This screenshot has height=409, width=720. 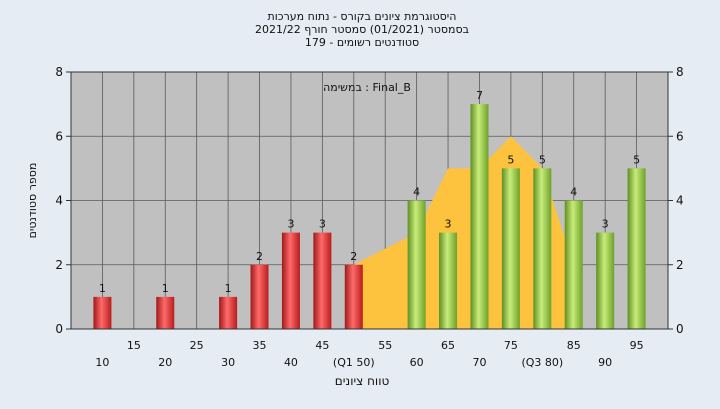 I want to click on x-tick-label-lower: 20, so click(x=165, y=362).